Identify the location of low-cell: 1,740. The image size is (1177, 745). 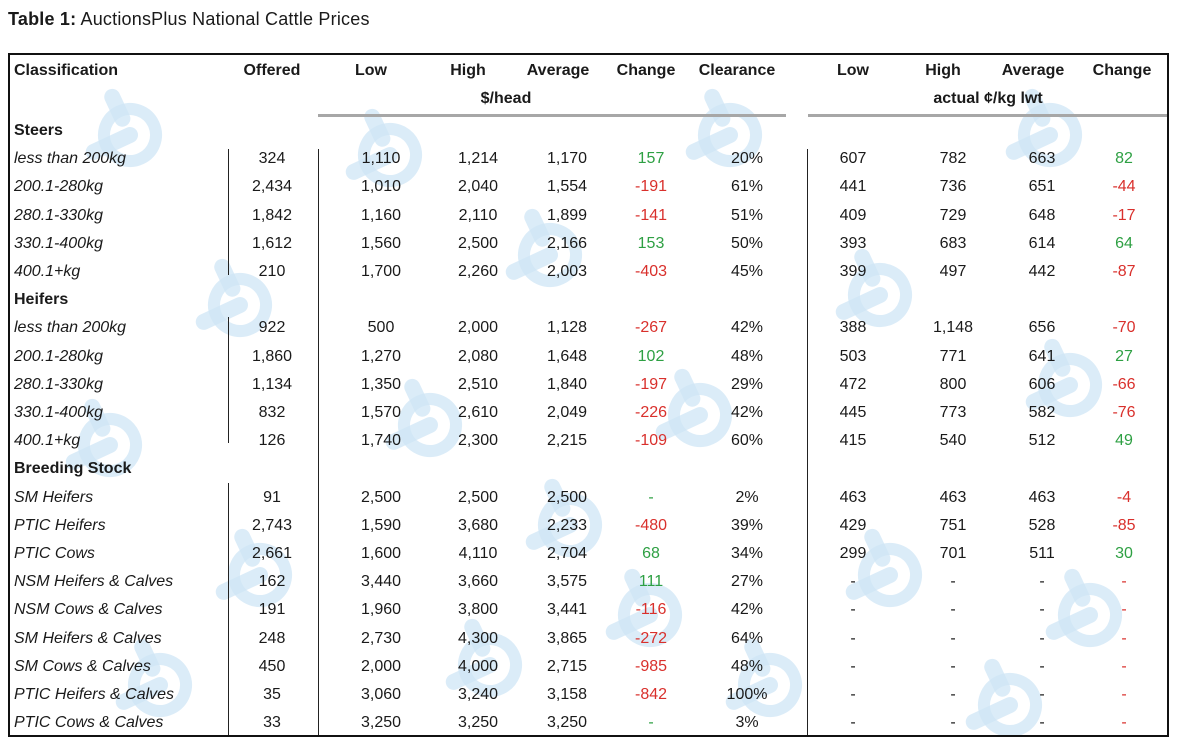
(381, 441).